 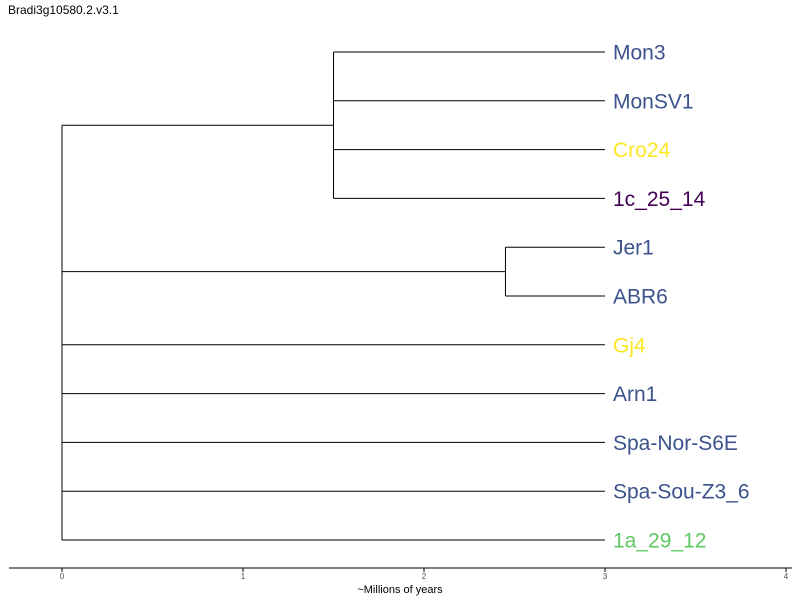 I want to click on axis-tick-label: 1, so click(x=243, y=576).